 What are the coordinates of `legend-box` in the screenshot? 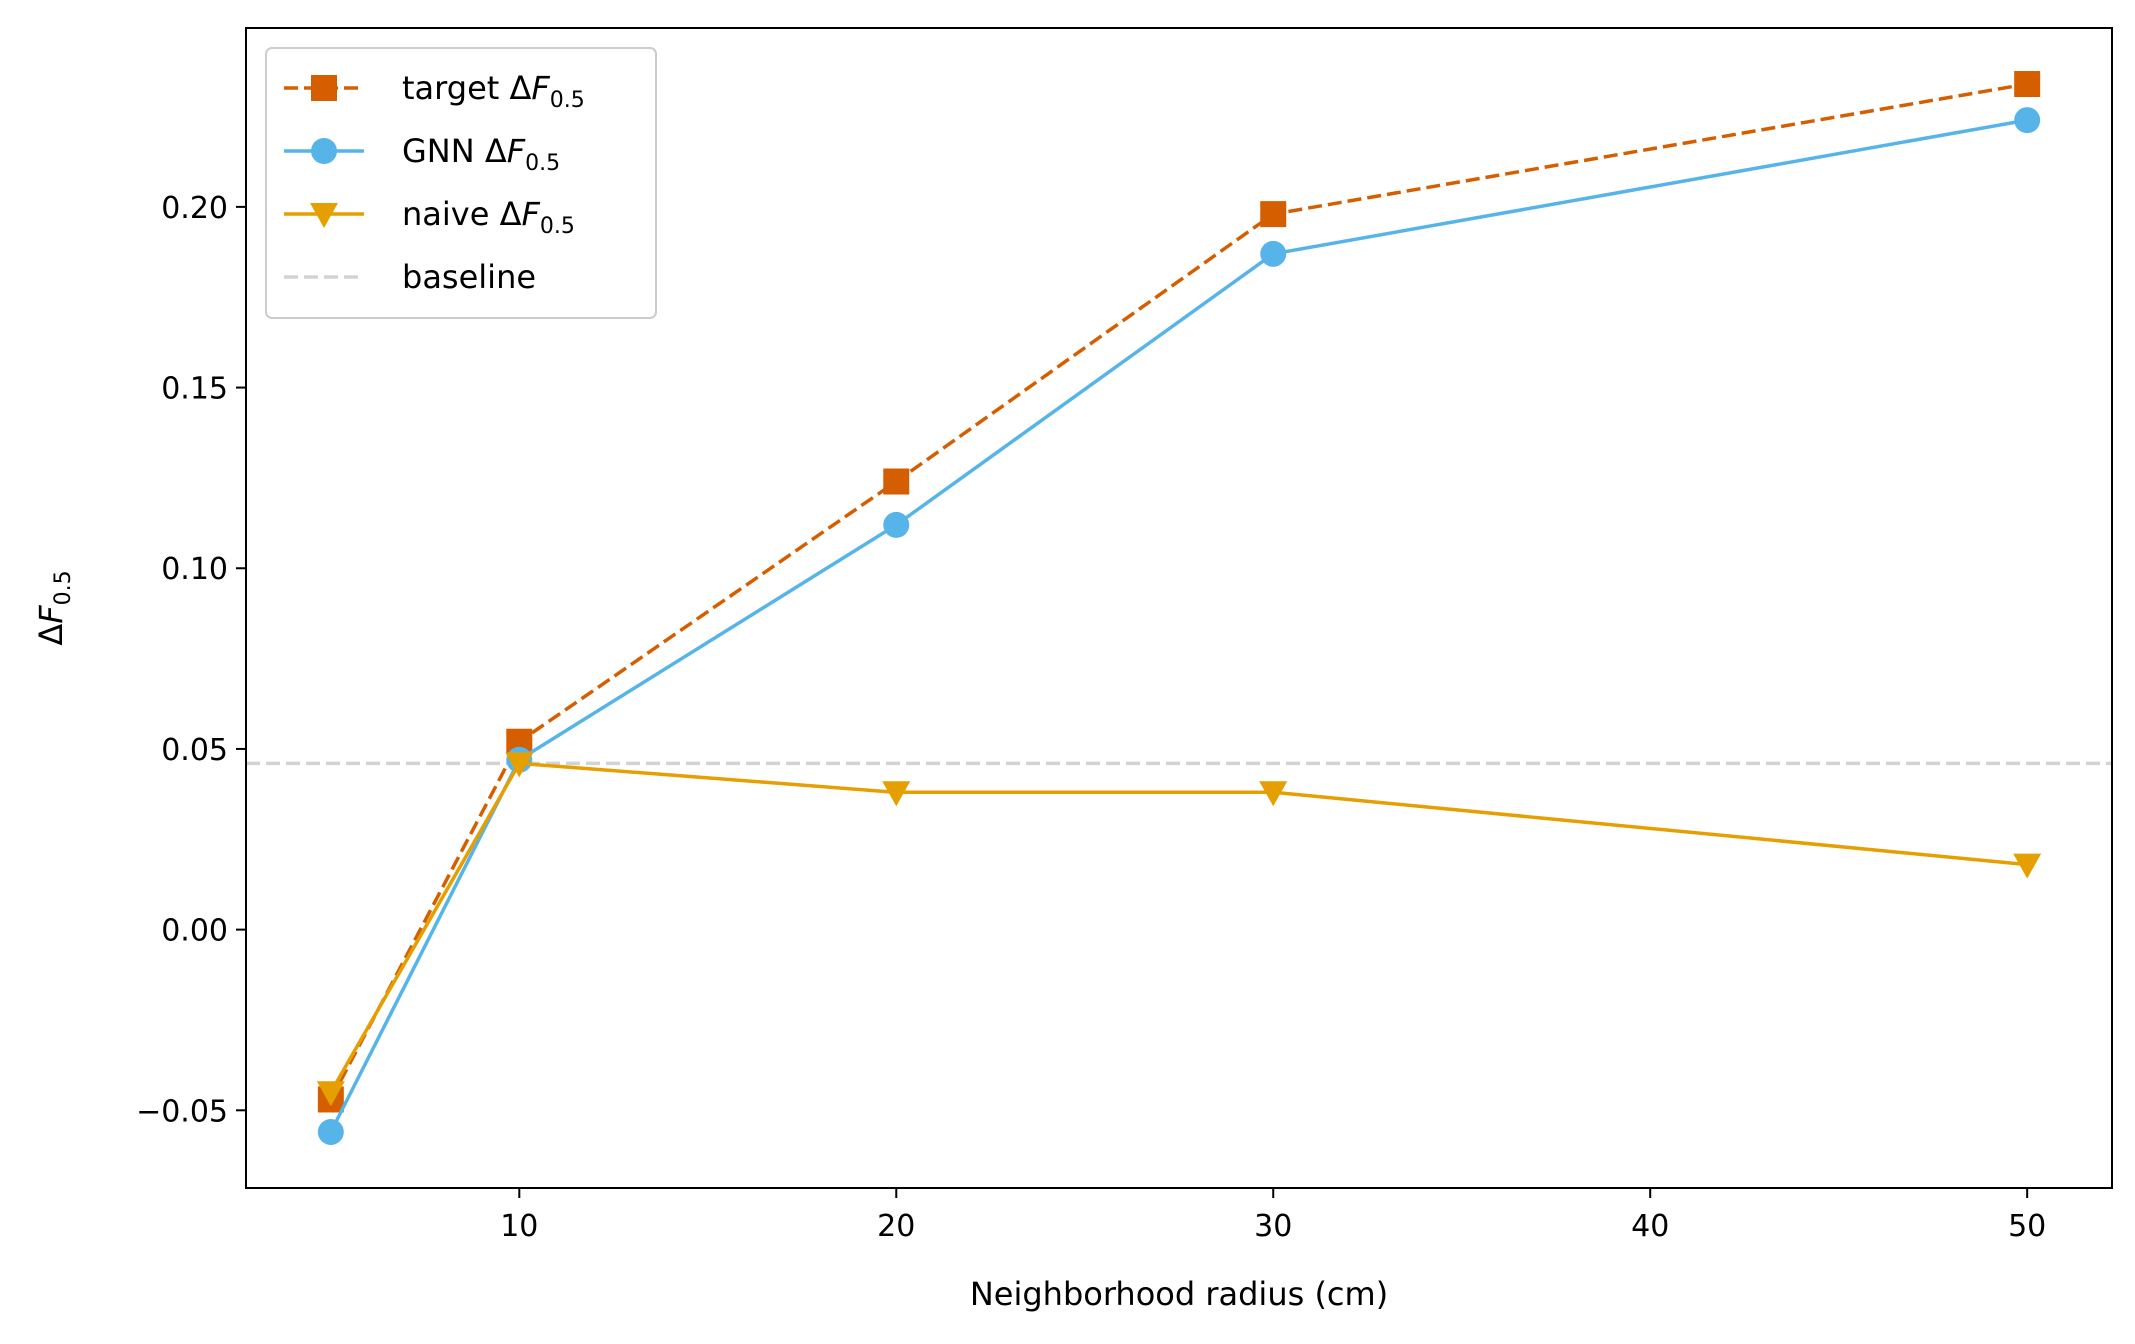 It's located at (461, 183).